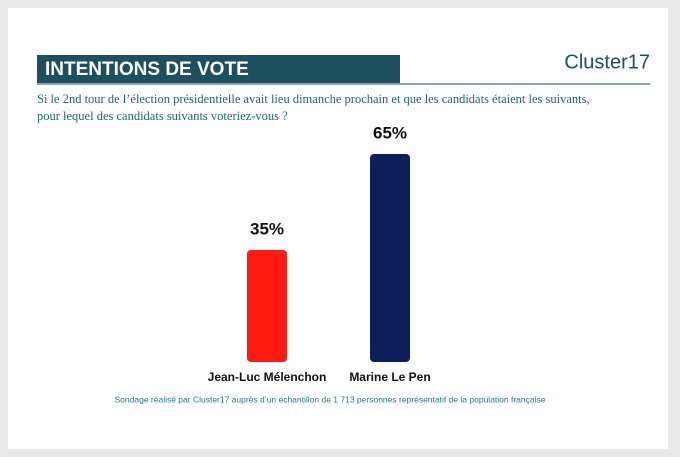  What do you see at coordinates (390, 132) in the screenshot?
I see `value-label: 65%` at bounding box center [390, 132].